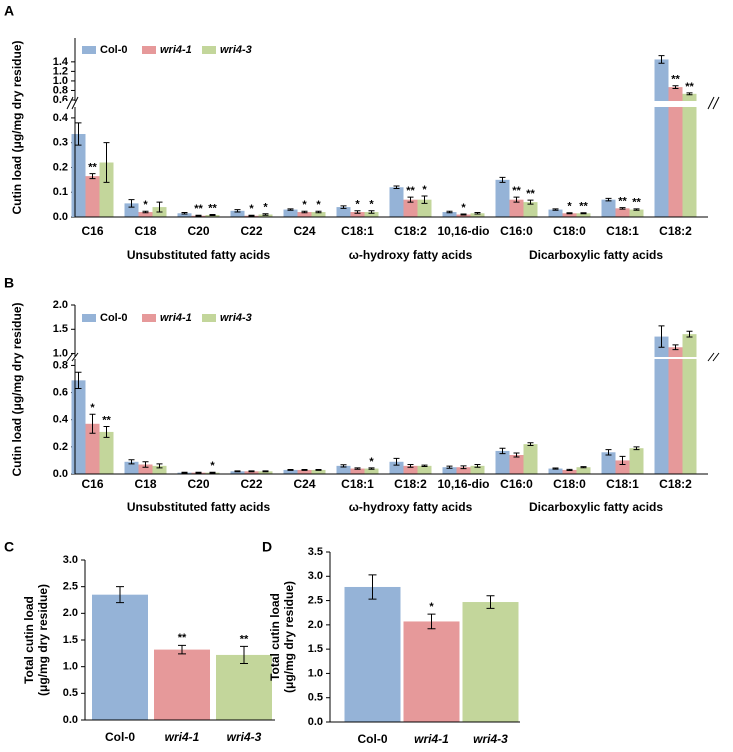  What do you see at coordinates (92, 231) in the screenshot?
I see `x-tick-label: C16` at bounding box center [92, 231].